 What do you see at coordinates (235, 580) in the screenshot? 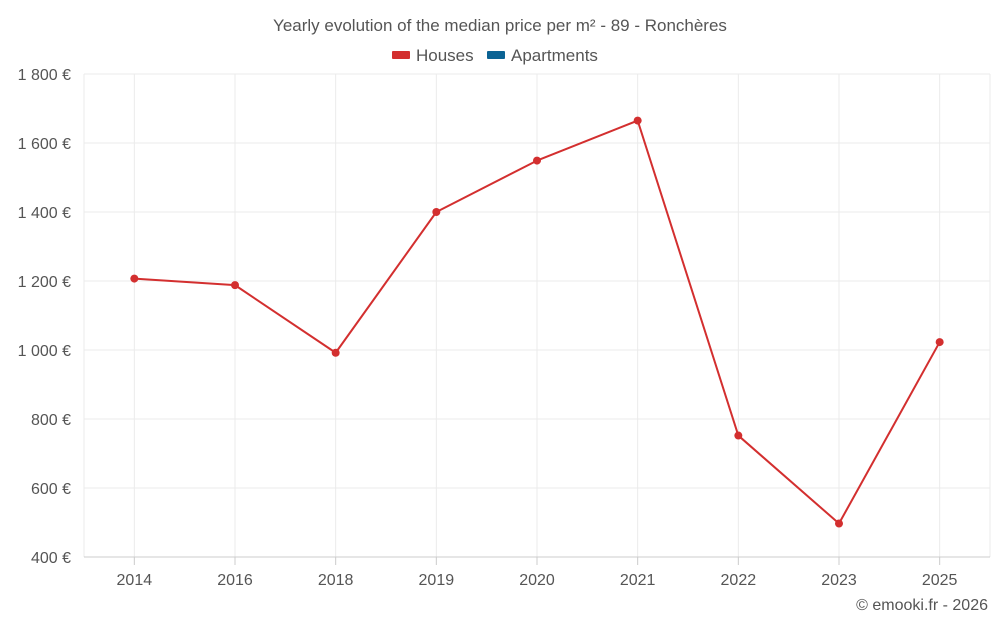
I see `x-tick-label: 2016` at bounding box center [235, 580].